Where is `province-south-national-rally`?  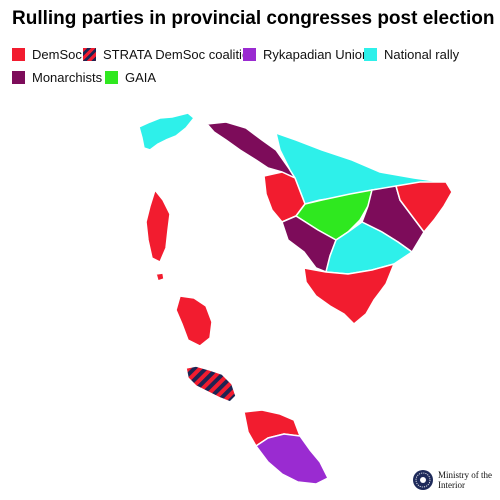
province-south-national-rally is located at coordinates (369, 248).